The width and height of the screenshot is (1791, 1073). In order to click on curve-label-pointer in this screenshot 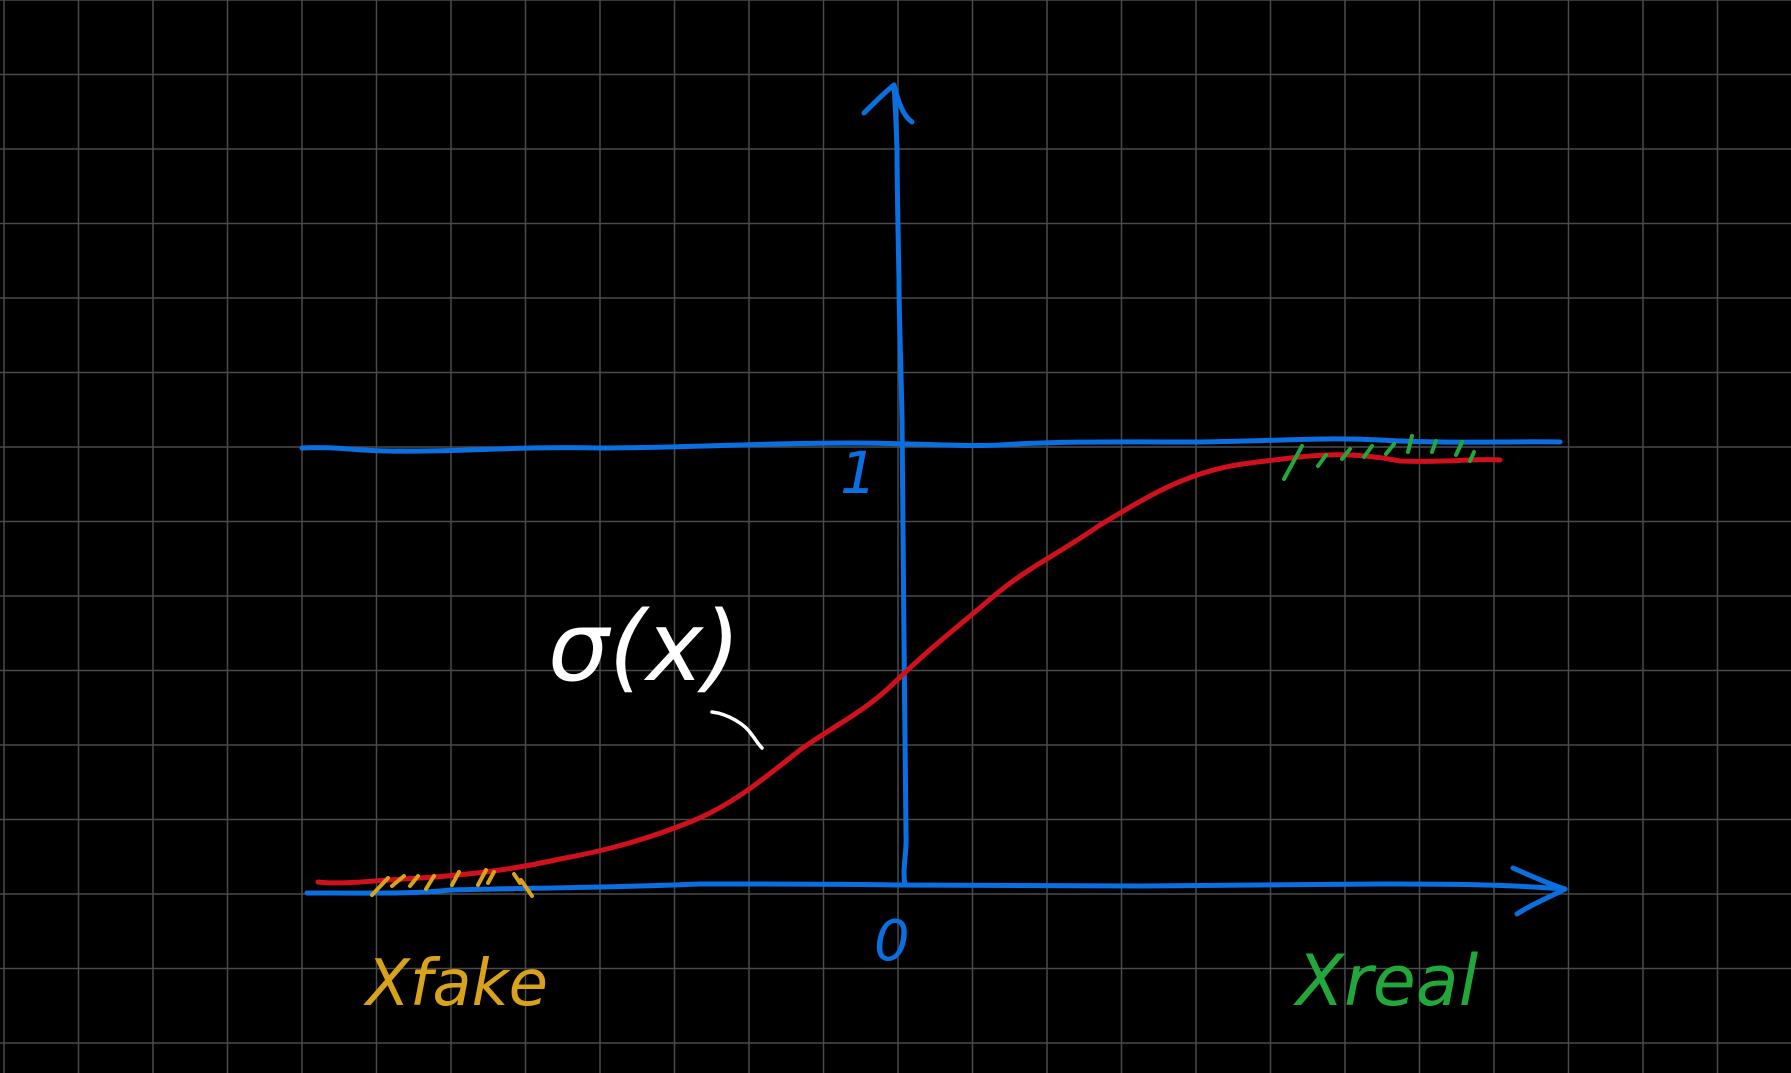, I will do `click(737, 730)`.